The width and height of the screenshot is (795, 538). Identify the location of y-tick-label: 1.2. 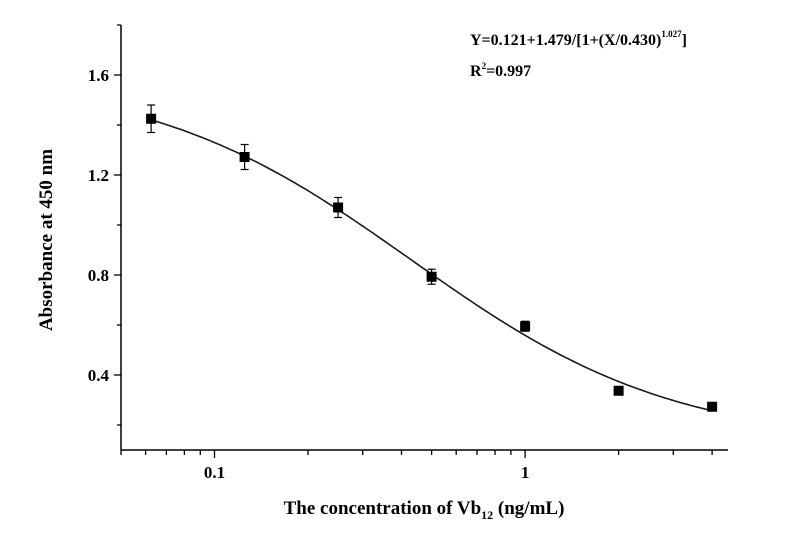
(98, 175).